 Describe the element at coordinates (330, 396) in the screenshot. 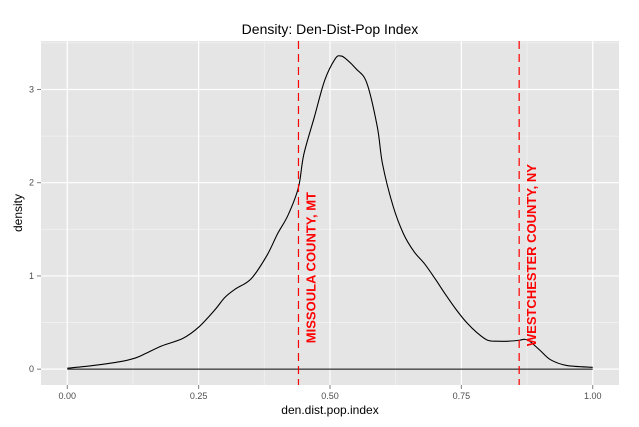

I see `x-tick-label: 0.50` at that location.